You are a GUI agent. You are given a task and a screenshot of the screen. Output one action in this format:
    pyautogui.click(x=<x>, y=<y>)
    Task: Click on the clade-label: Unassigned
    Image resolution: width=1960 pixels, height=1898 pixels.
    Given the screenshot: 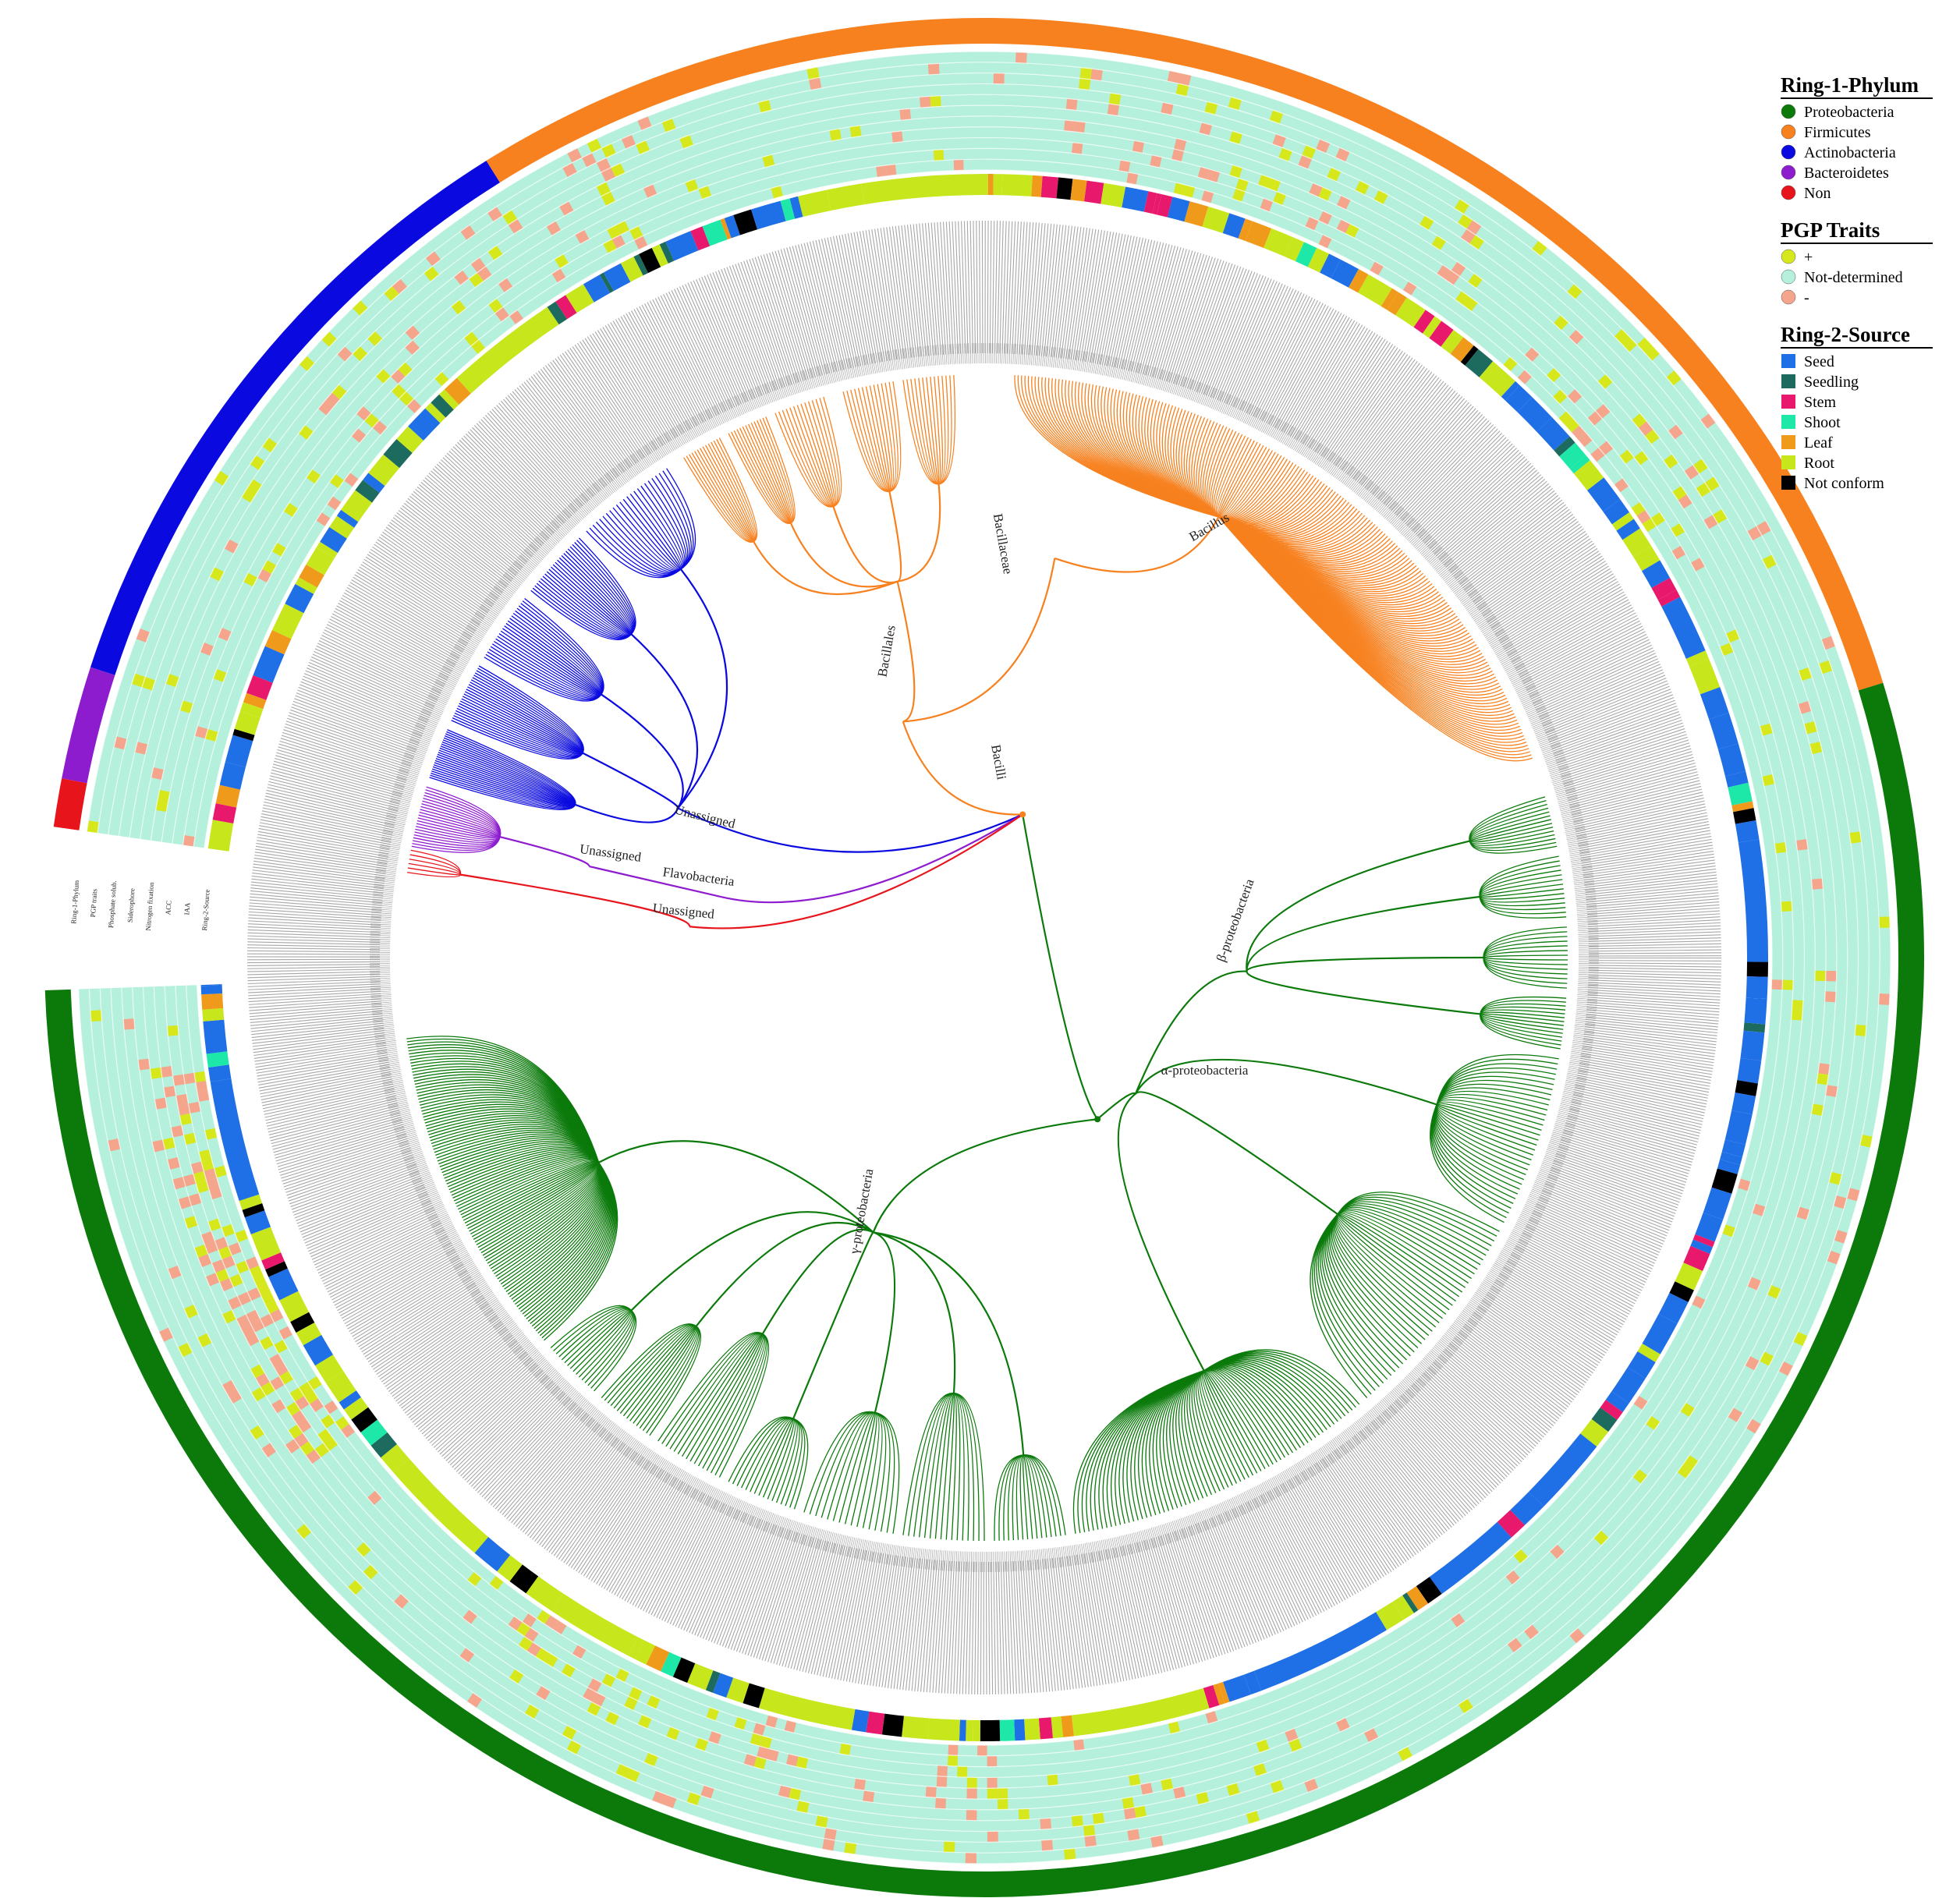 What is the action you would take?
    pyautogui.click(x=684, y=912)
    